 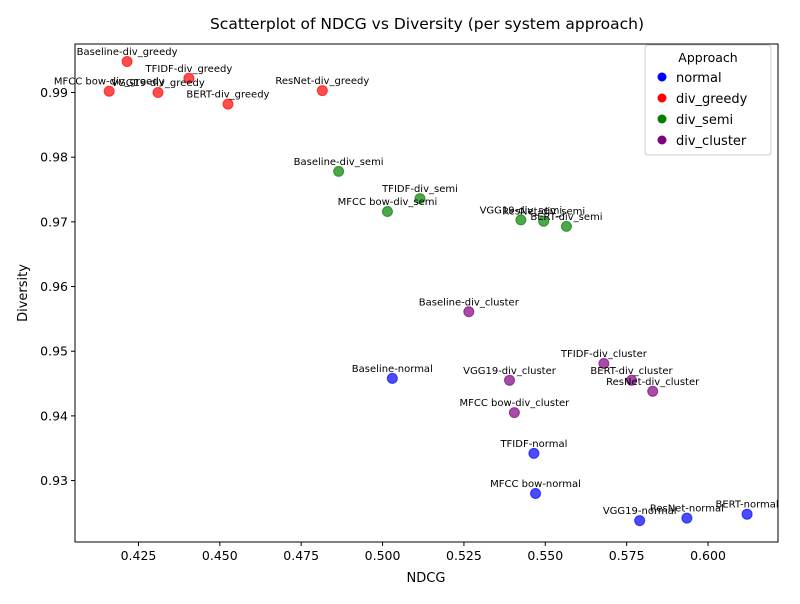 I want to click on x-axis-label: NDCG, so click(x=426, y=578).